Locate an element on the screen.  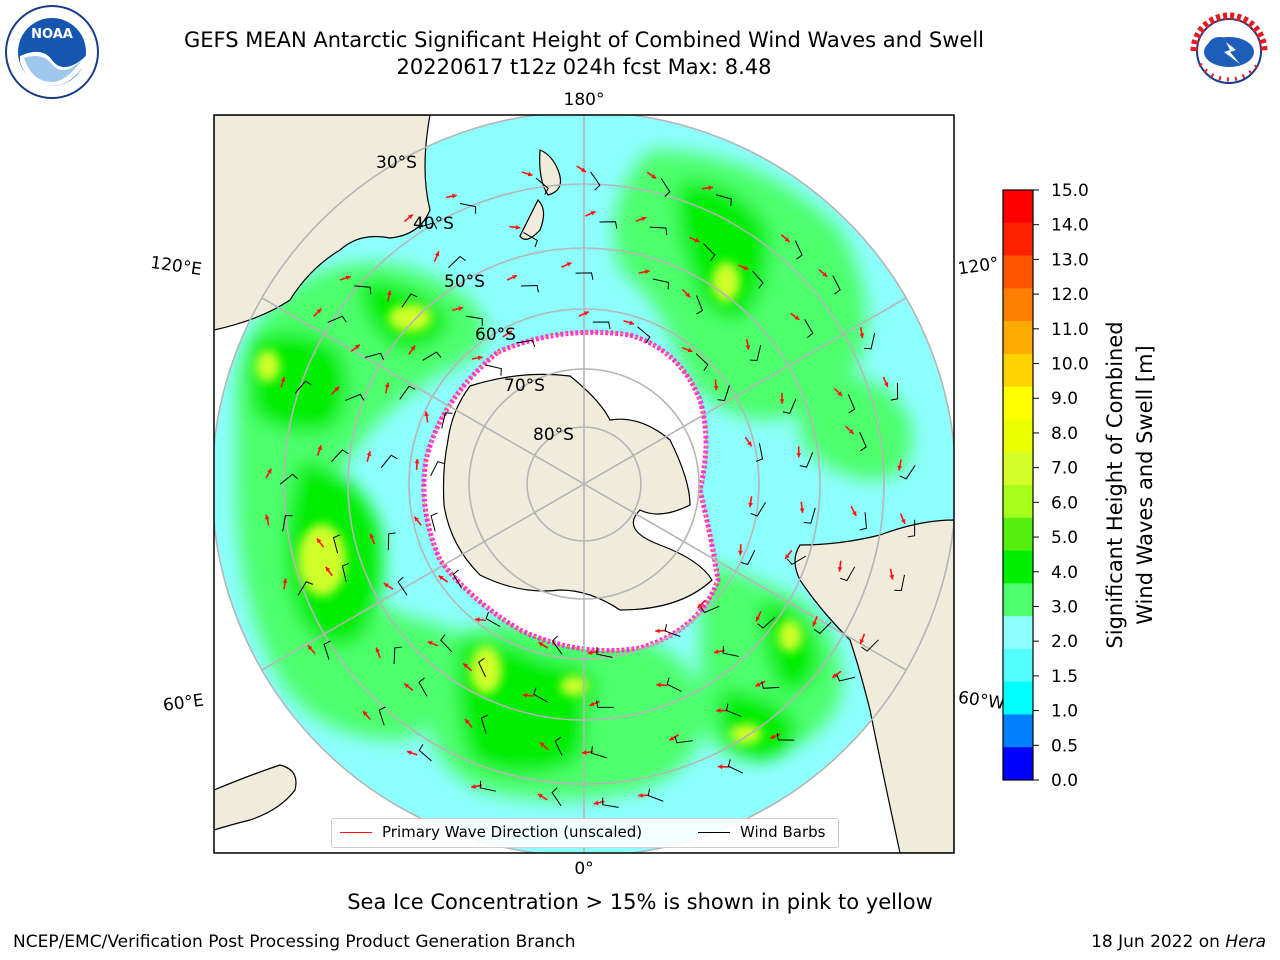
lat-label-40s: 40°S is located at coordinates (433, 224).